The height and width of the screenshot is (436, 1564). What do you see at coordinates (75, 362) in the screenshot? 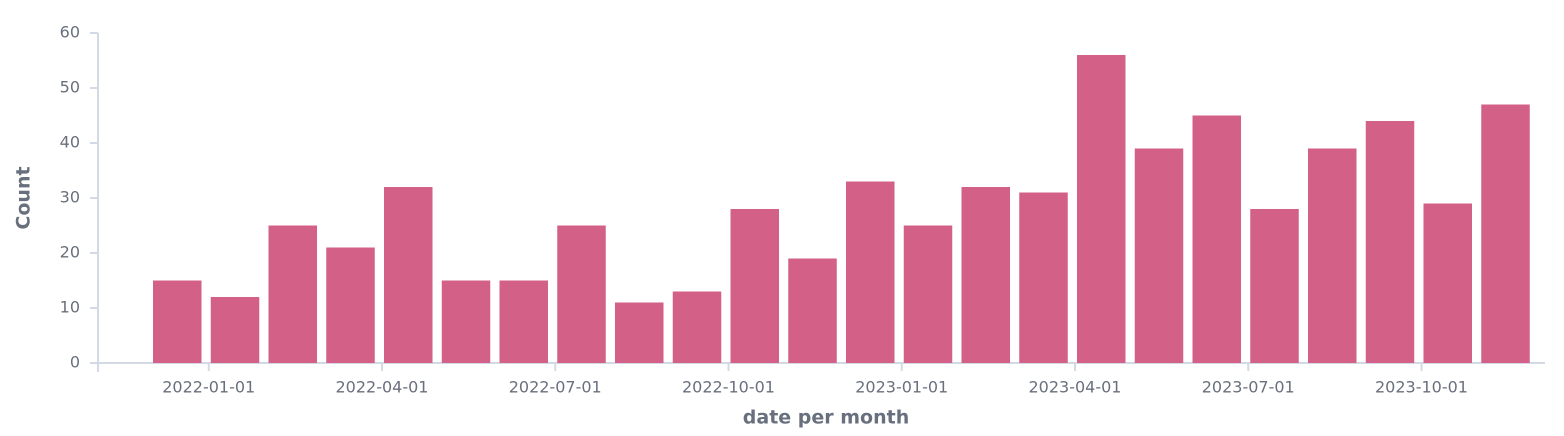
I see `y-tick-label: 0` at bounding box center [75, 362].